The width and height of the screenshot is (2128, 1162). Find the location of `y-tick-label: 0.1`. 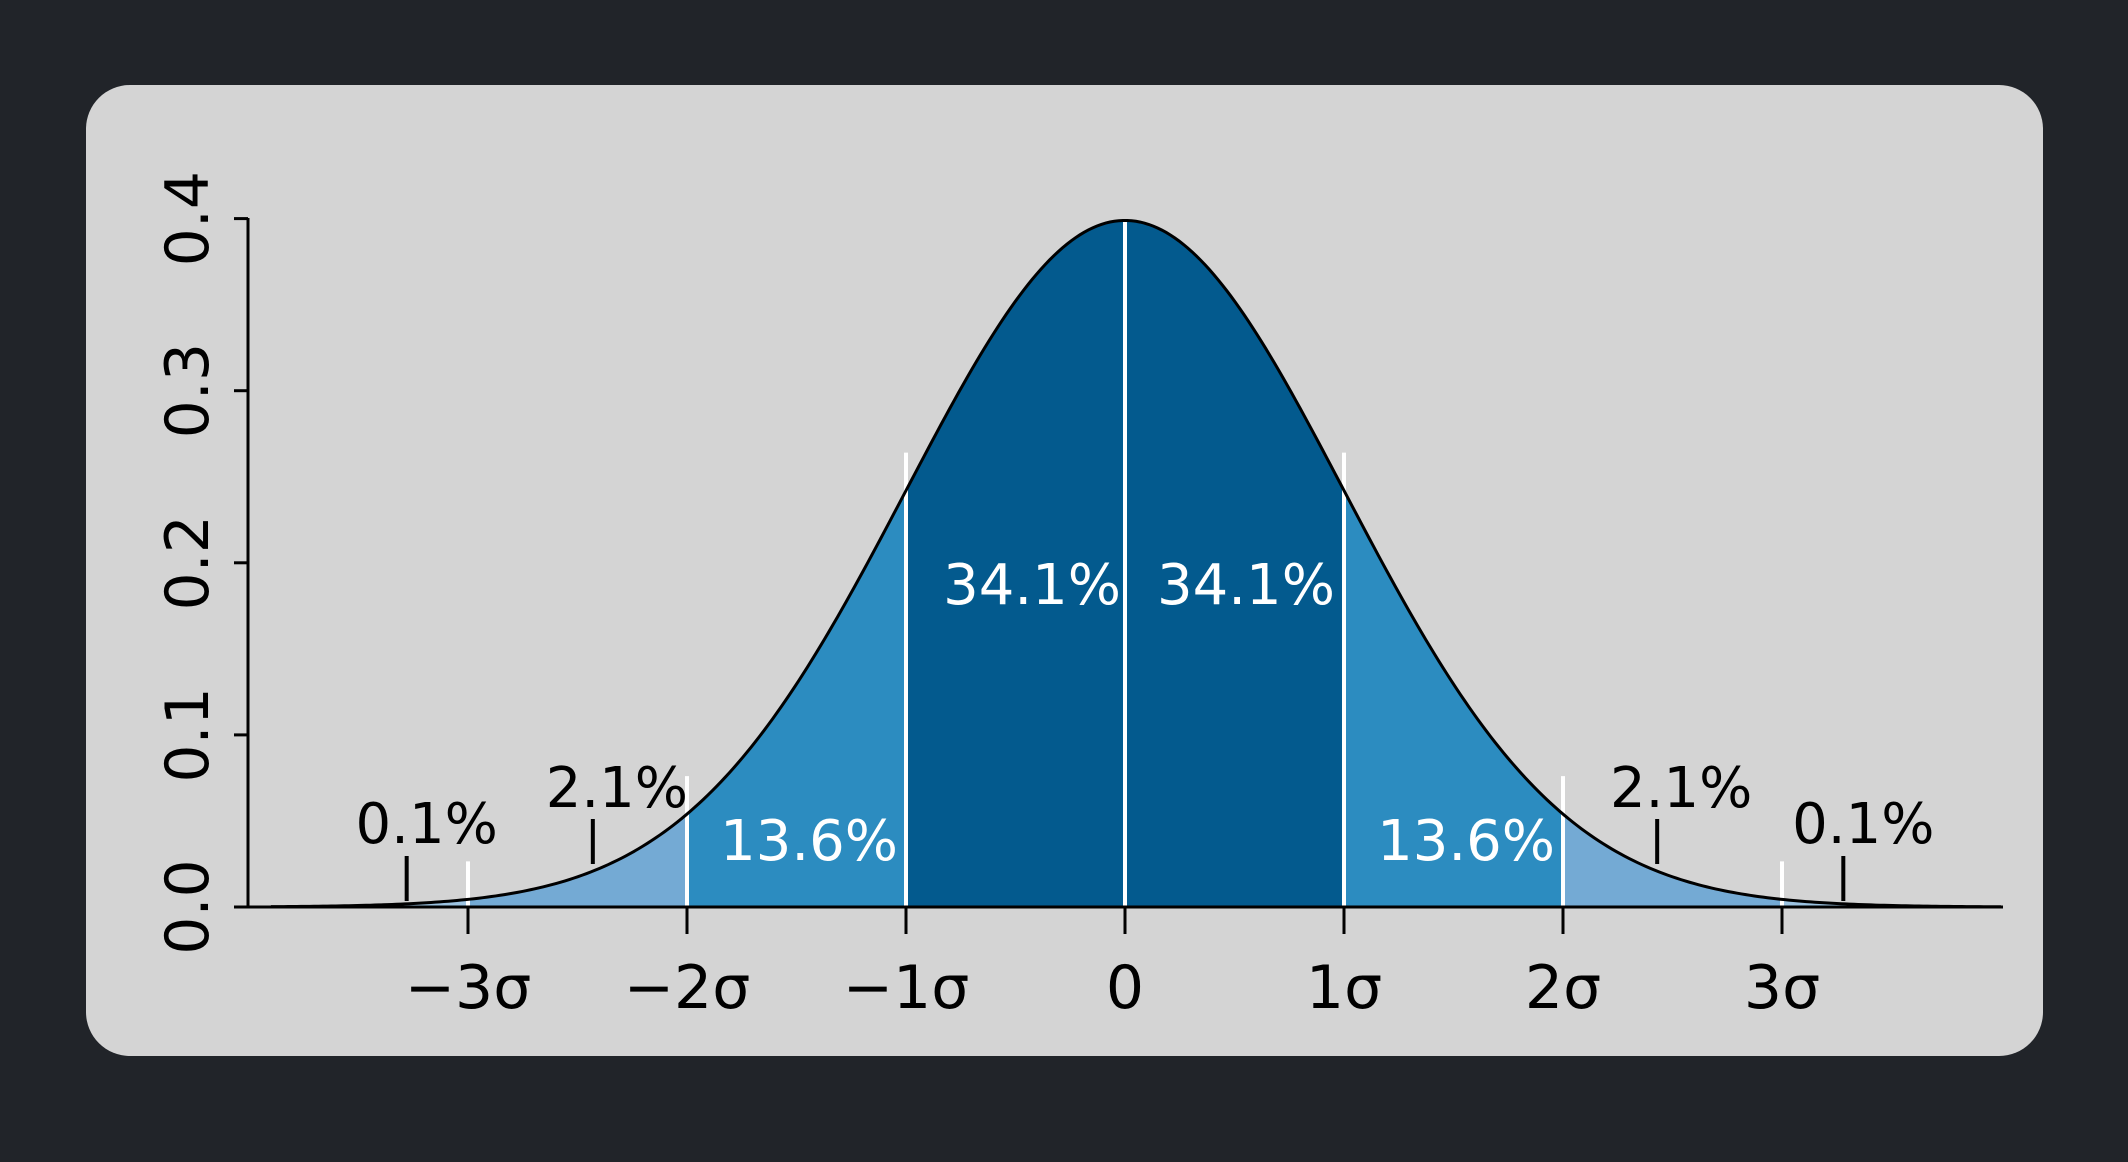

y-tick-label: 0.1 is located at coordinates (188, 734).